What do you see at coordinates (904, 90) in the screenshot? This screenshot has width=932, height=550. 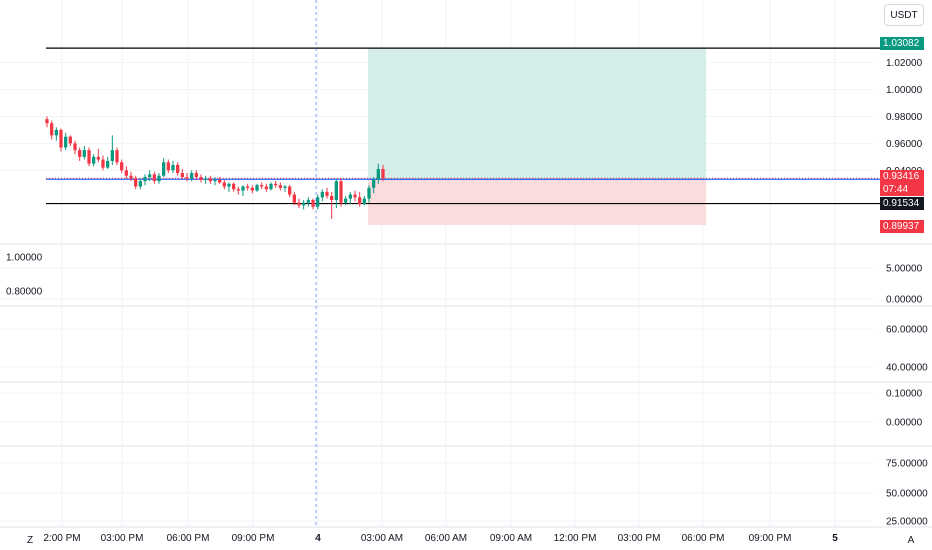 I see `price-tick-label: 1.00000` at bounding box center [904, 90].